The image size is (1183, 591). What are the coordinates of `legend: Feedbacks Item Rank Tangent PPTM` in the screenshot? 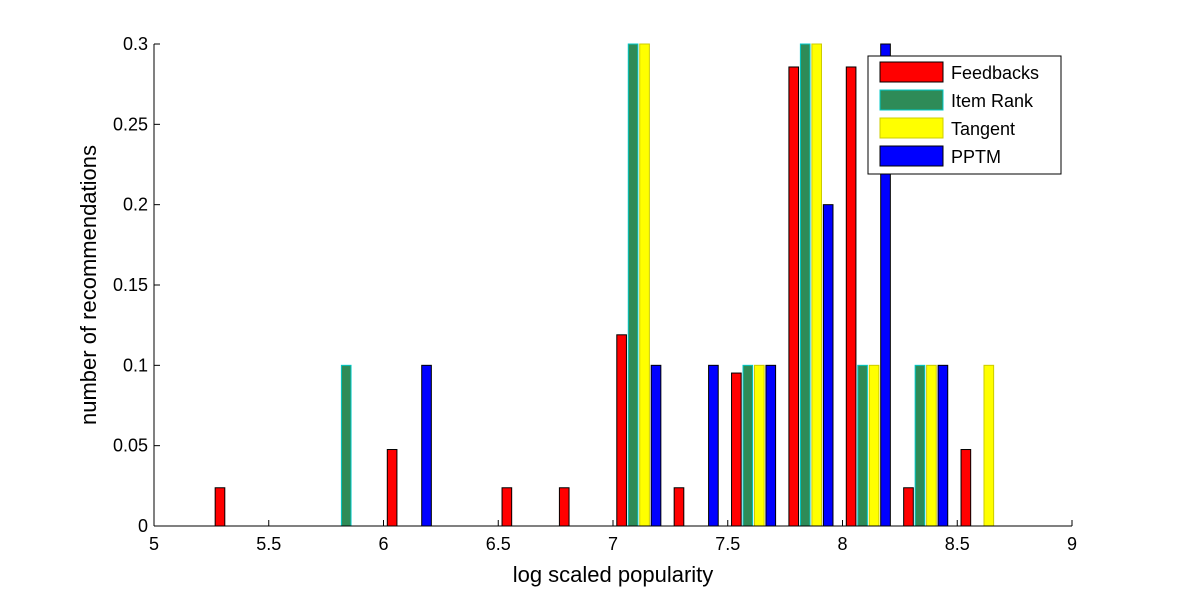 It's located at (964, 115).